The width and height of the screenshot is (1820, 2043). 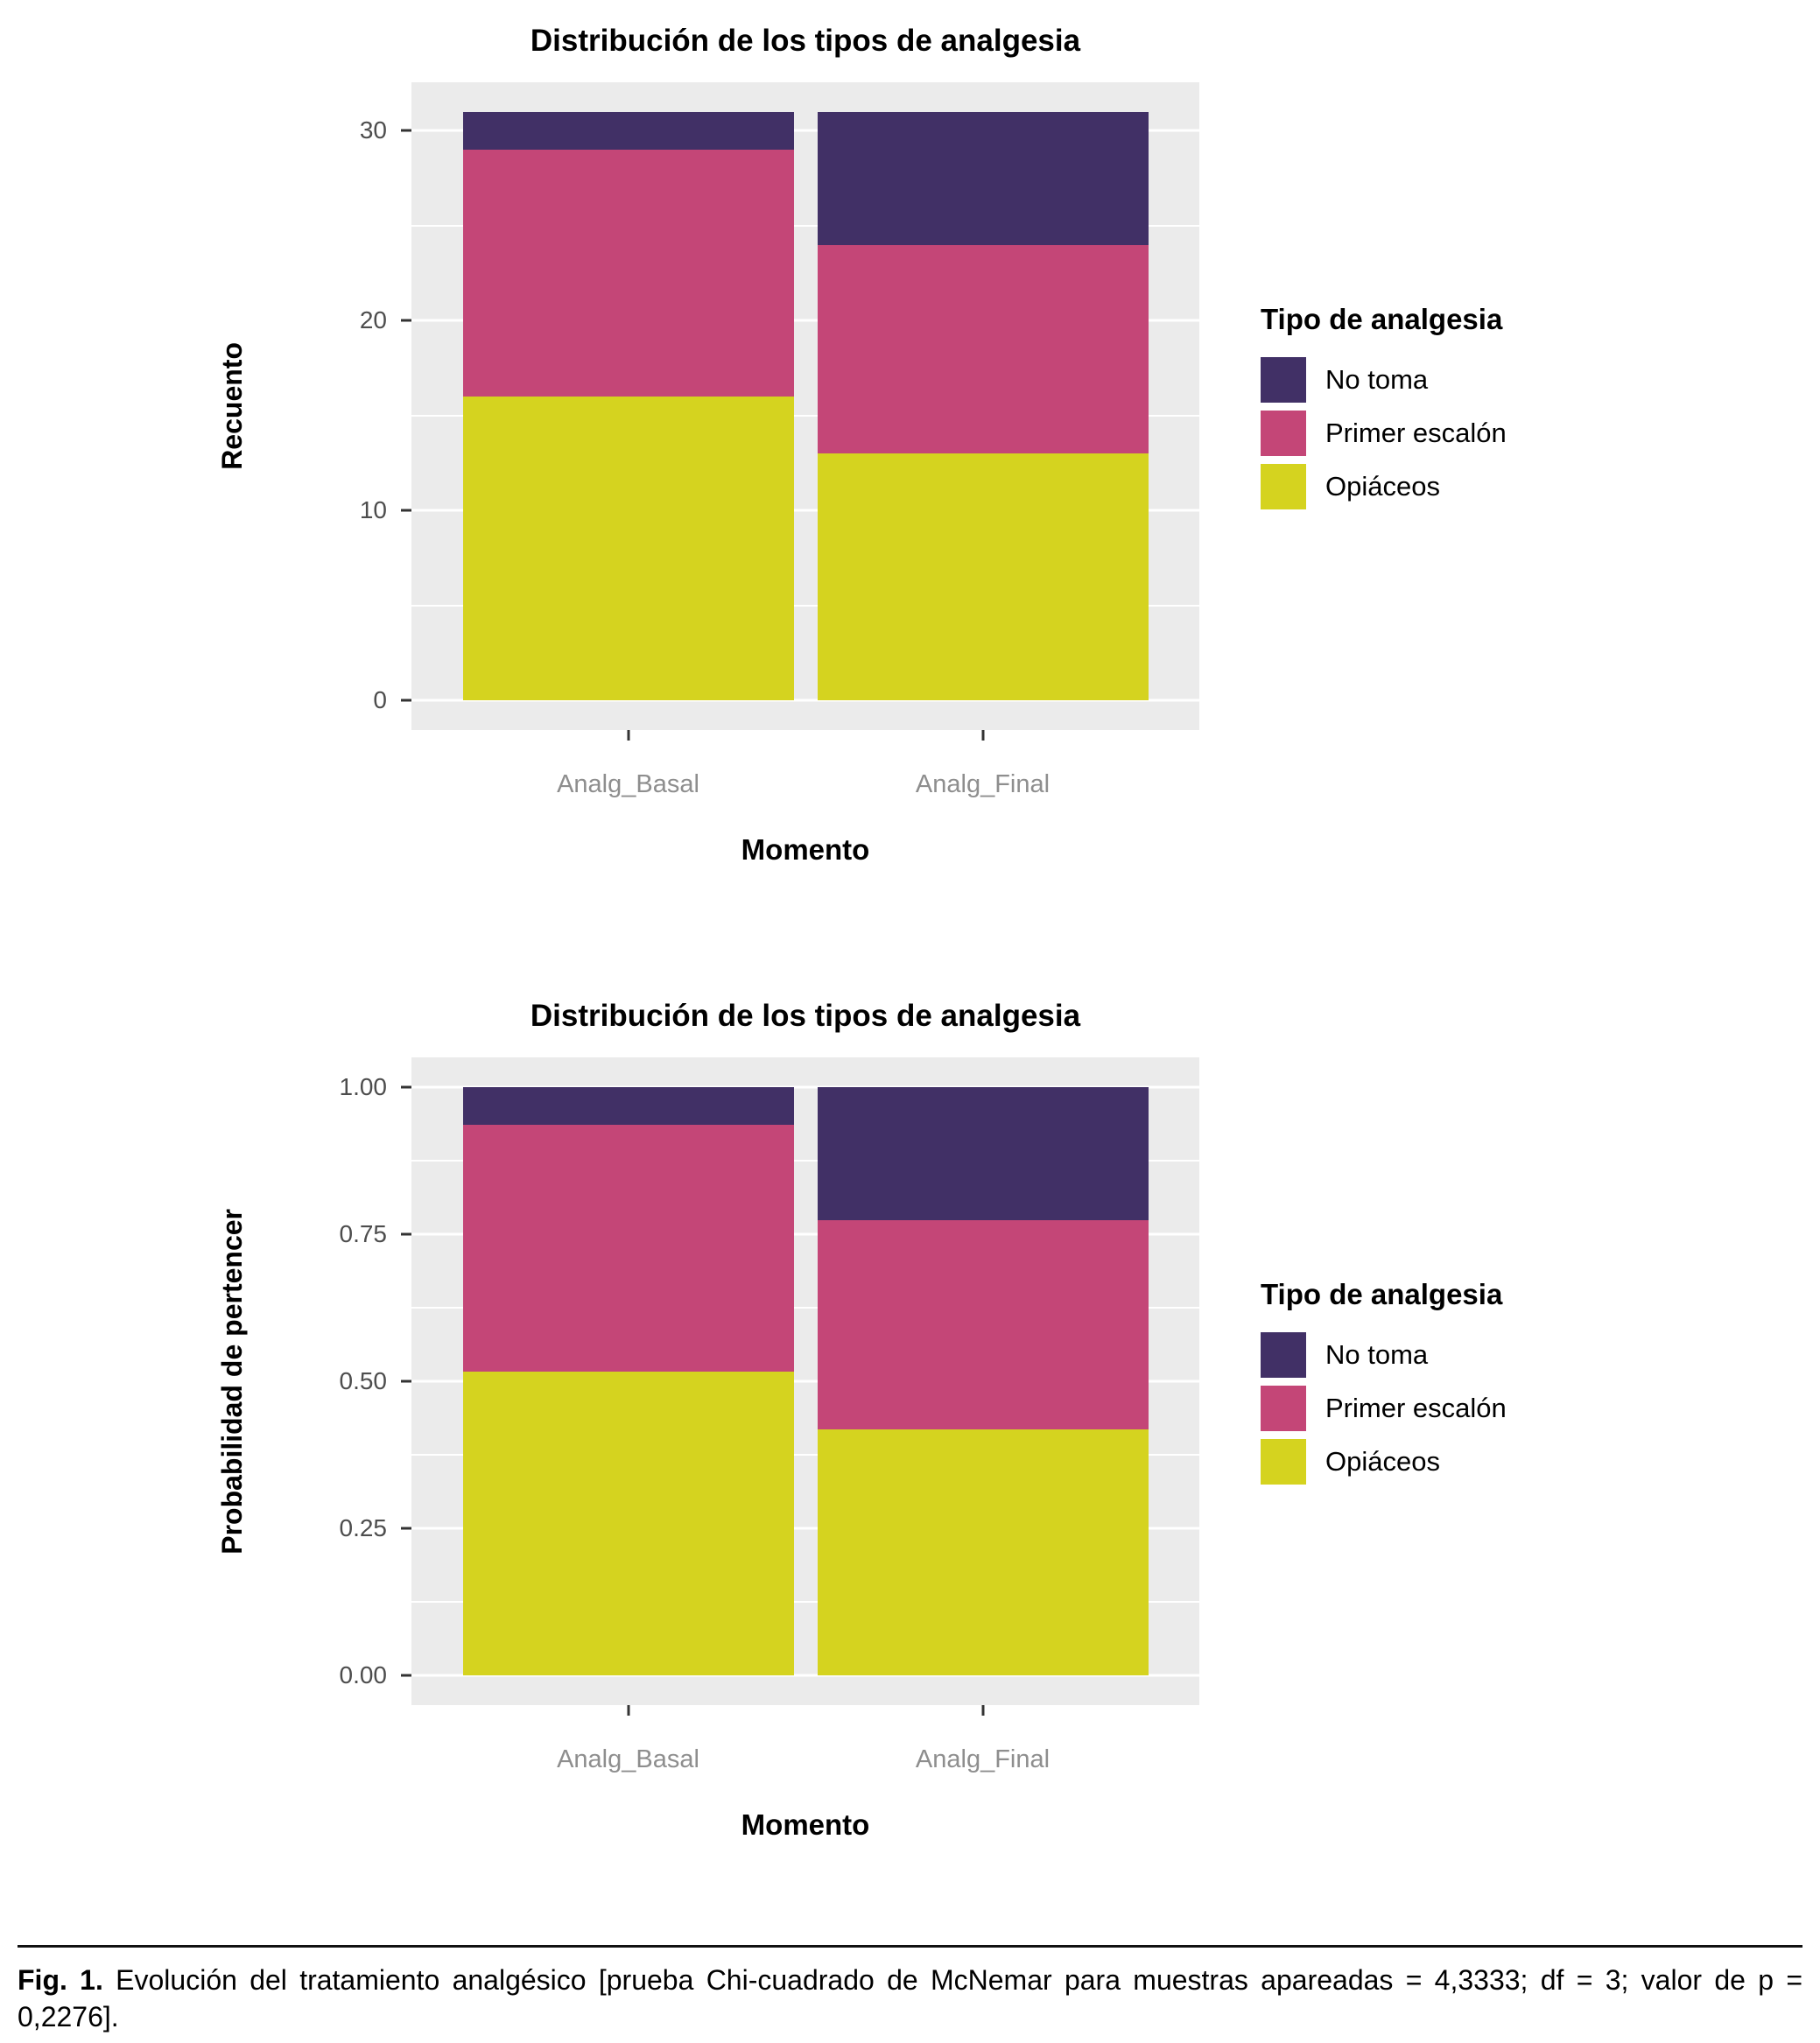 What do you see at coordinates (363, 1675) in the screenshot?
I see `y-tick-label: 0.00` at bounding box center [363, 1675].